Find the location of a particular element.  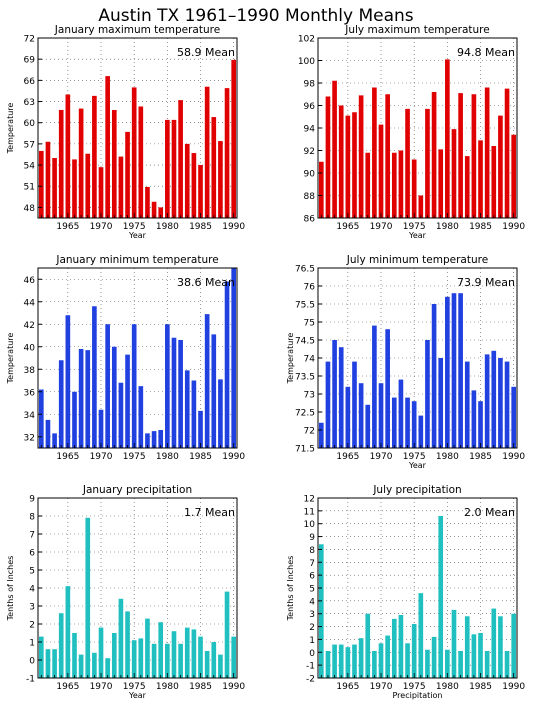

y-tick-label: 63 is located at coordinates (29, 103).